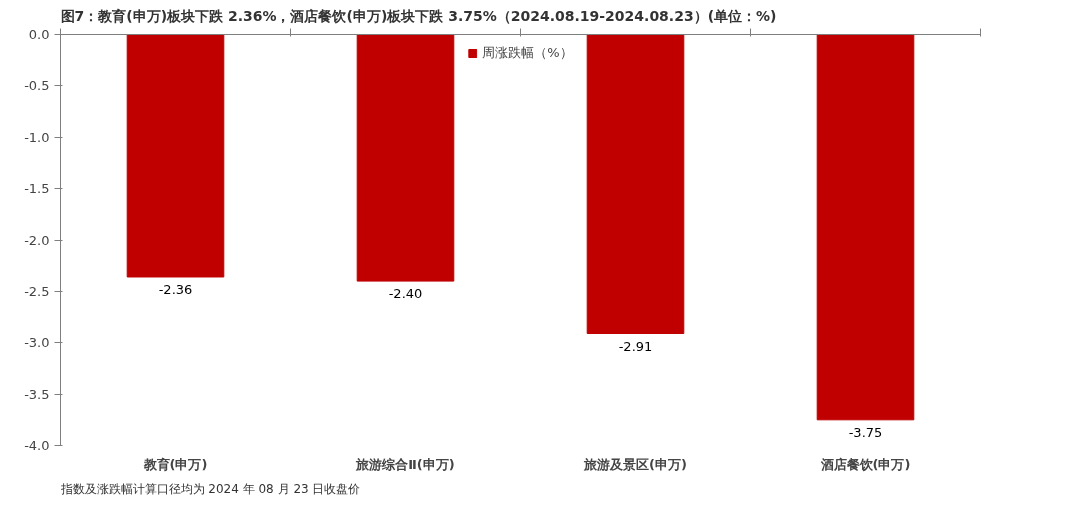  I want to click on y-tick-label: -3.0, so click(37, 343).